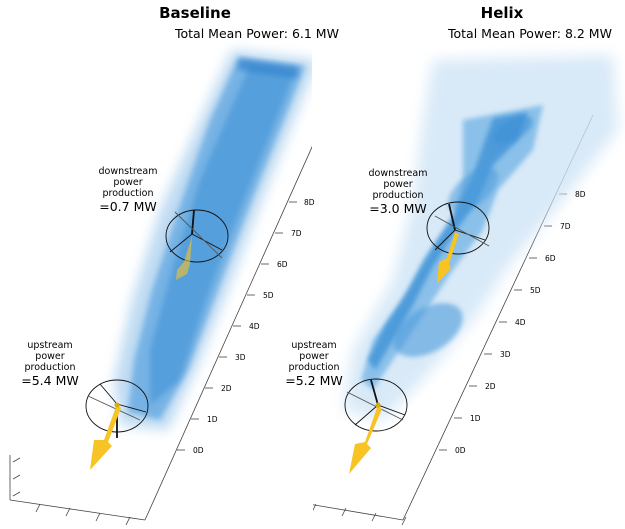  What do you see at coordinates (198, 450) in the screenshot?
I see `baseline-tick-0d: 0D` at bounding box center [198, 450].